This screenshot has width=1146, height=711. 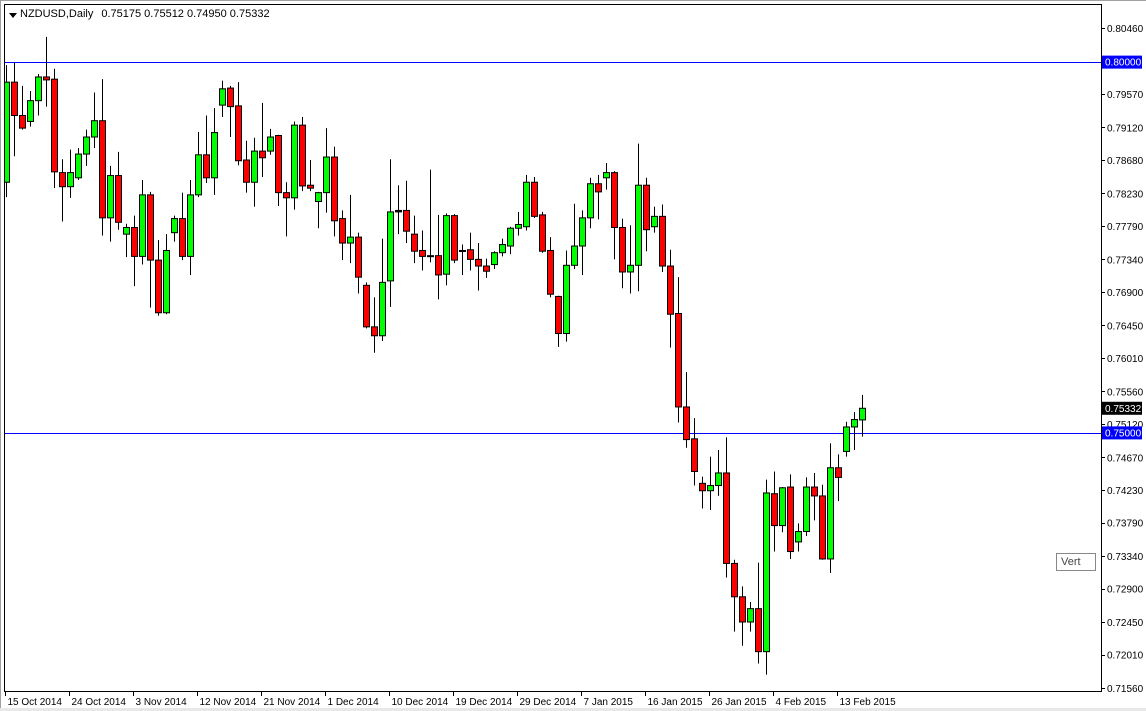 I want to click on date-tick-label: 10 Dec 2014, so click(x=420, y=702).